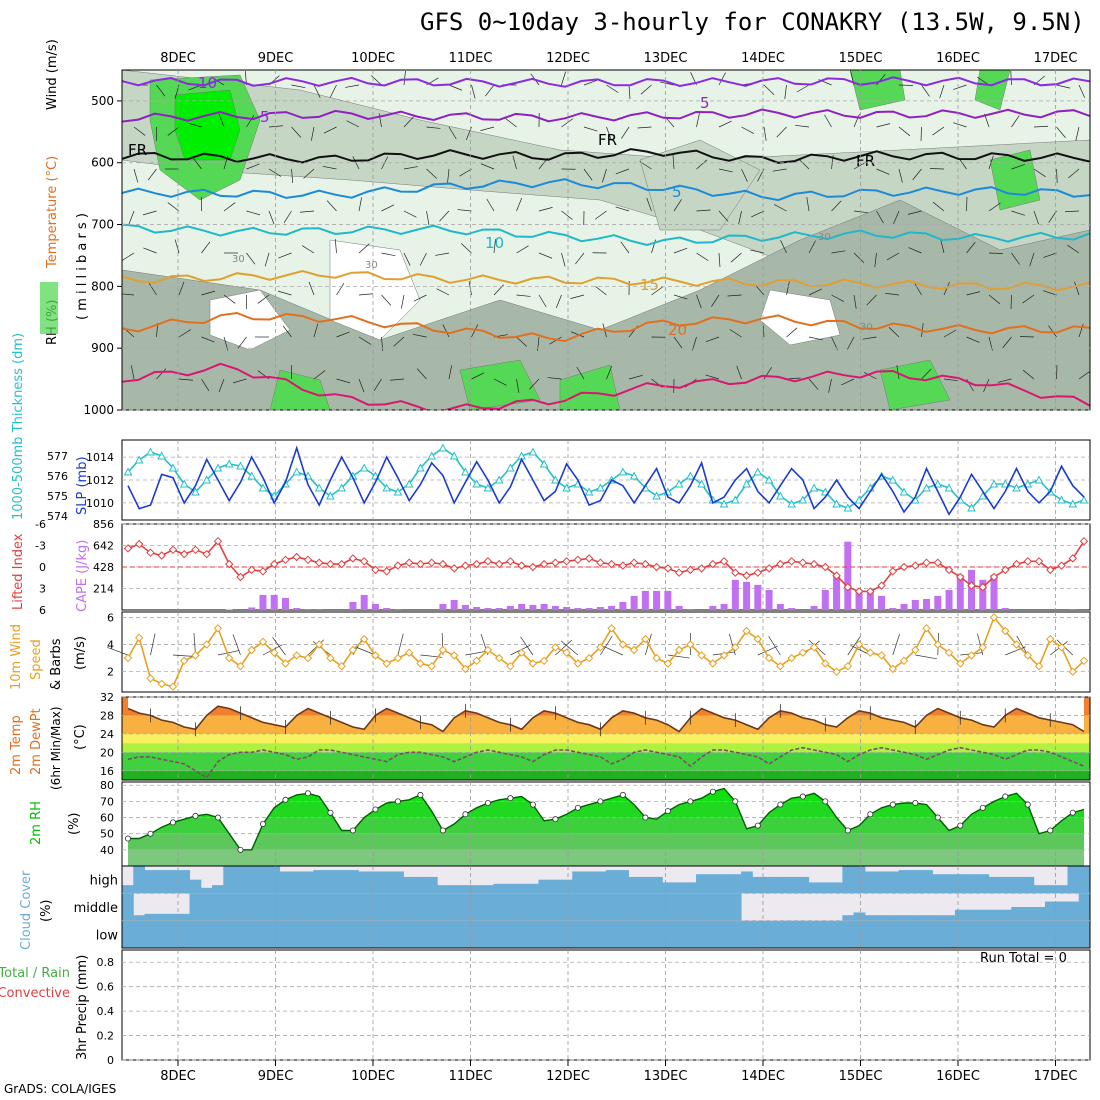 Image resolution: width=1100 pixels, height=1100 pixels. Describe the element at coordinates (106, 1036) in the screenshot. I see `precip-tick-label: 0.2` at that location.